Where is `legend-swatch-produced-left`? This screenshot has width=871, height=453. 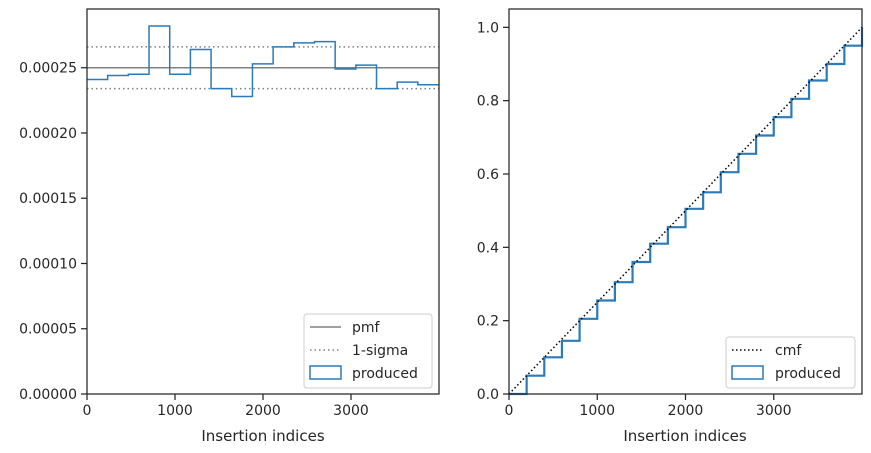 legend-swatch-produced-left is located at coordinates (325, 372).